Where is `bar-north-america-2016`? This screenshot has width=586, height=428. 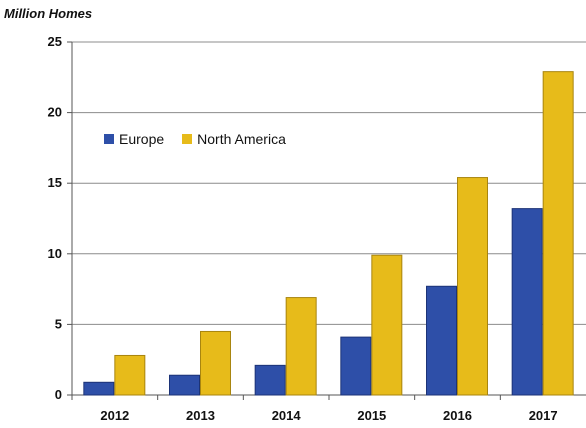
bar-north-america-2016 is located at coordinates (472, 286).